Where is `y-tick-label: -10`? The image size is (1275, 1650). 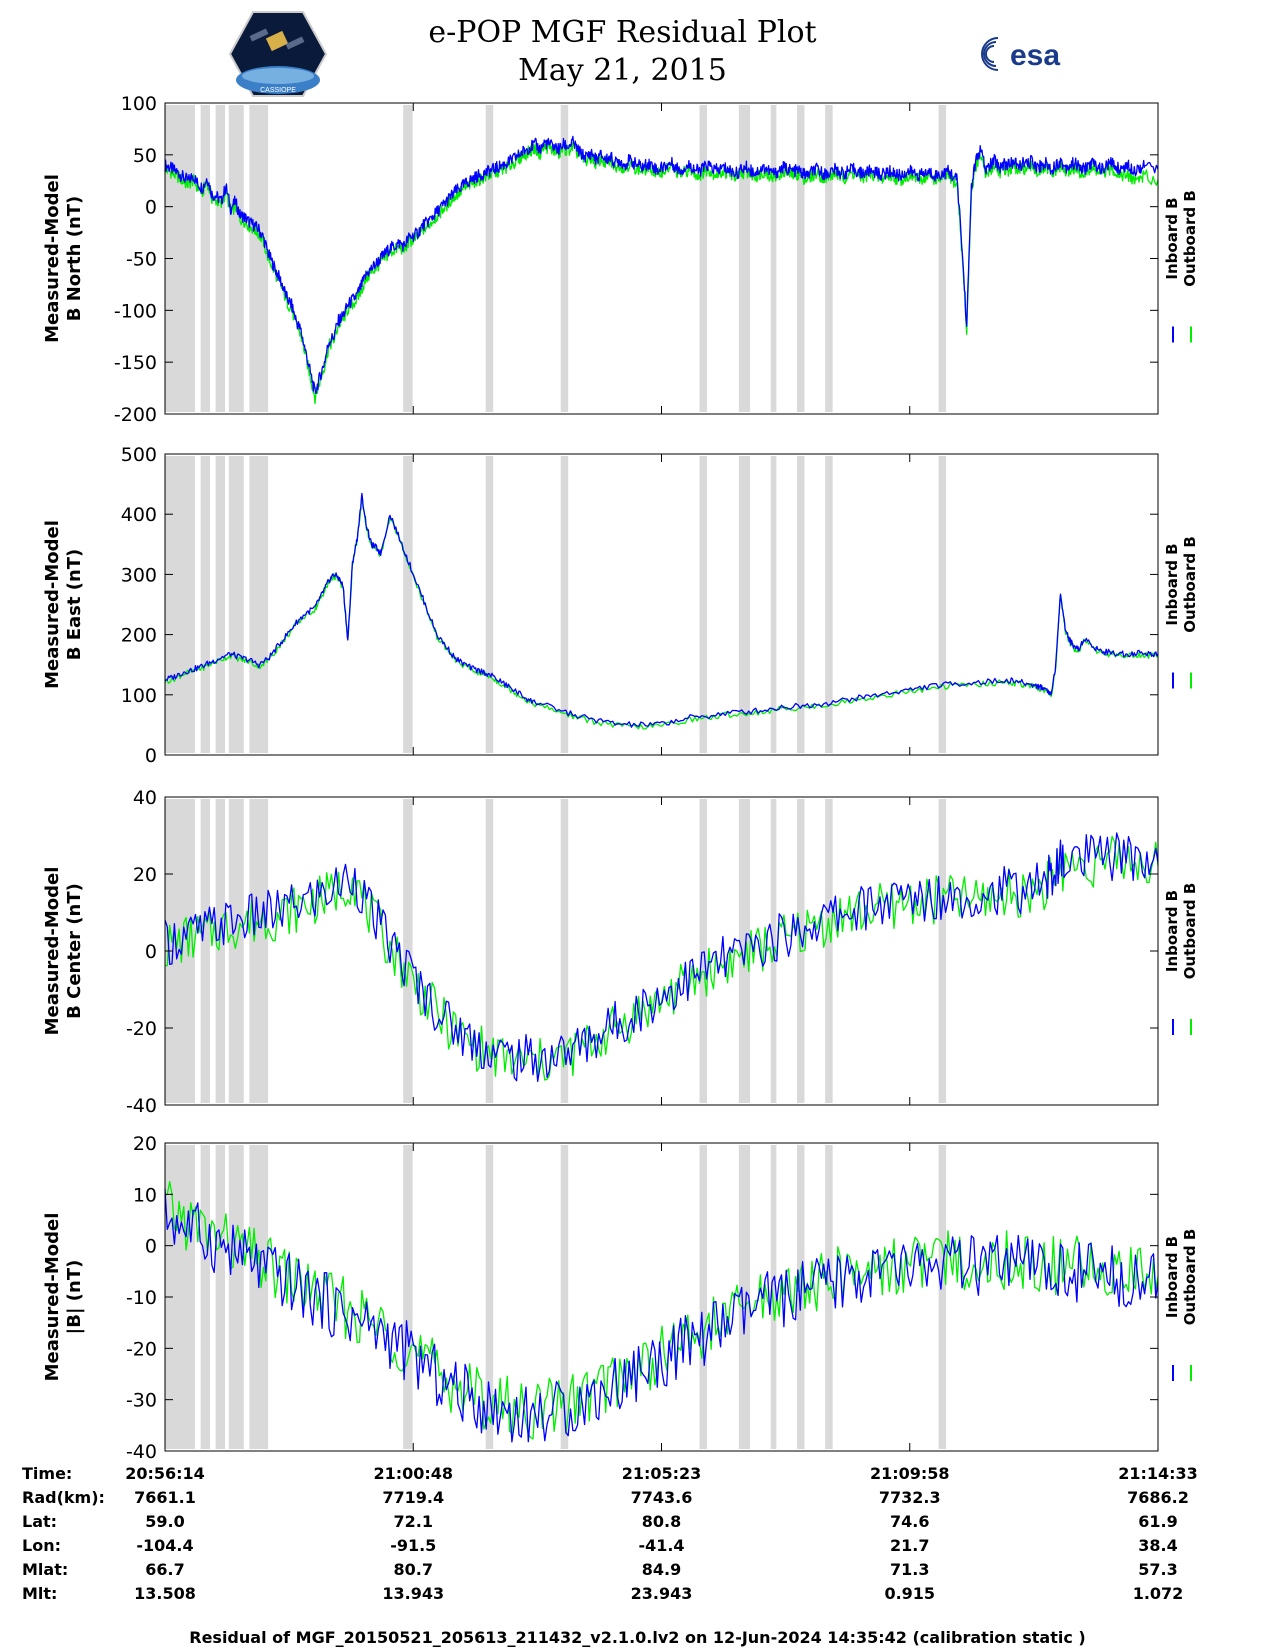 y-tick-label: -10 is located at coordinates (141, 1298).